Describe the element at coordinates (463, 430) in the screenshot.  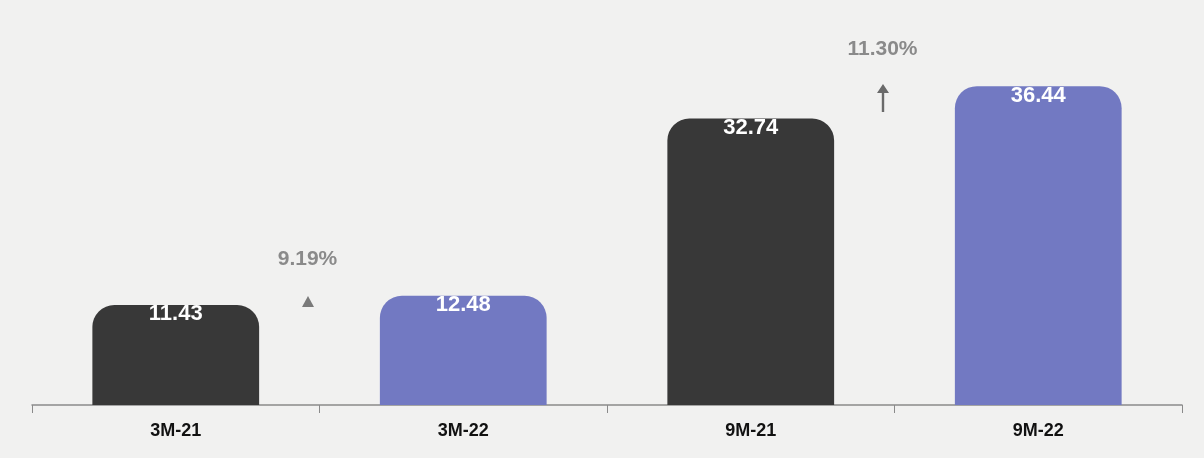
I see `x-tick-label: 3M-22` at that location.